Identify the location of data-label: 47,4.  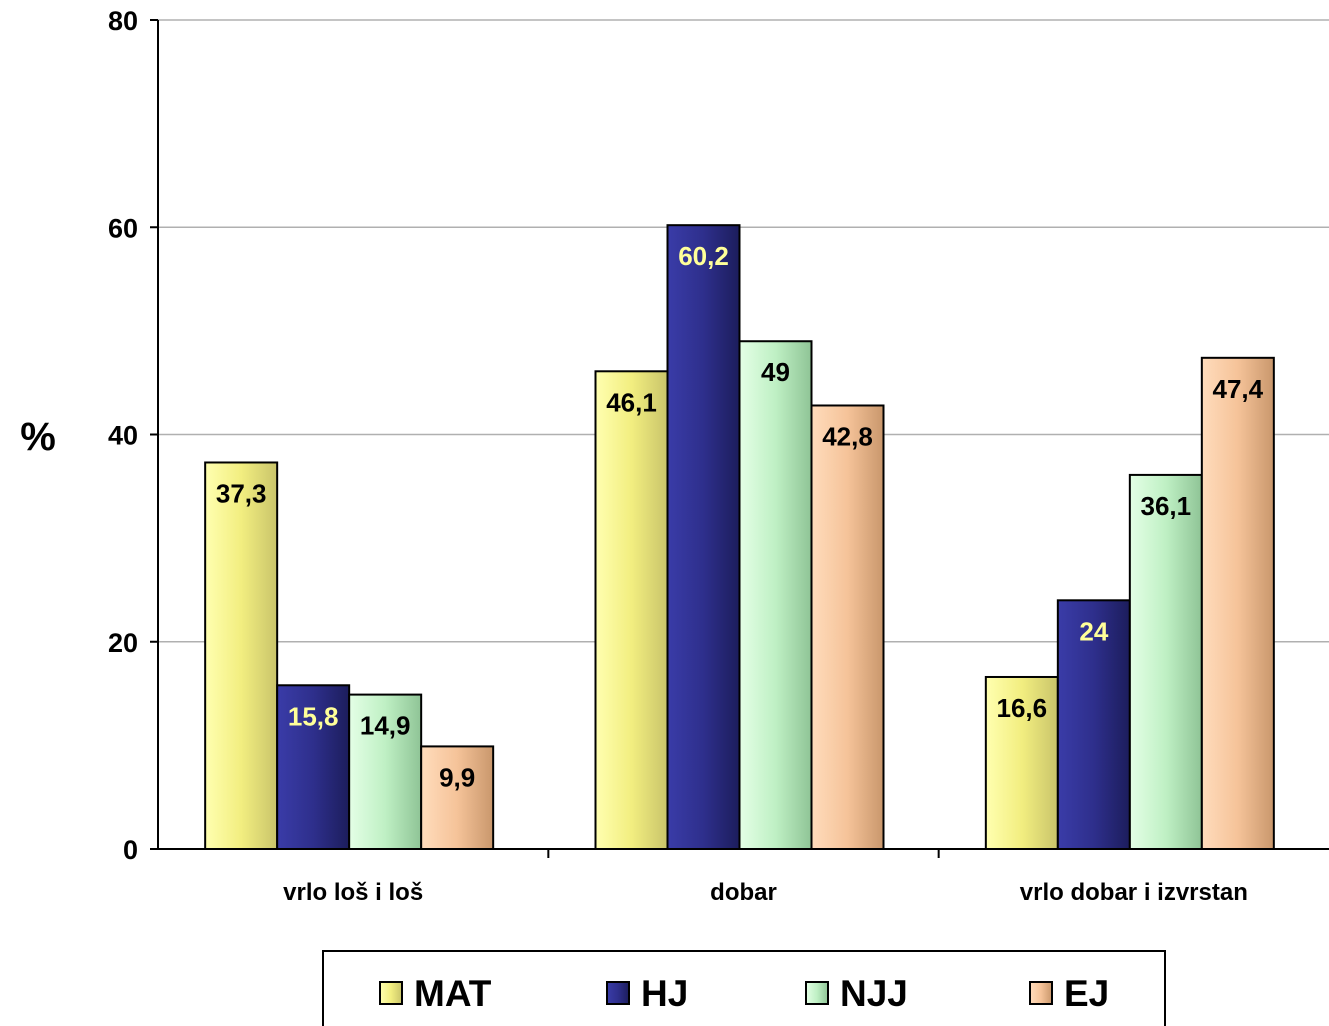
(1238, 389).